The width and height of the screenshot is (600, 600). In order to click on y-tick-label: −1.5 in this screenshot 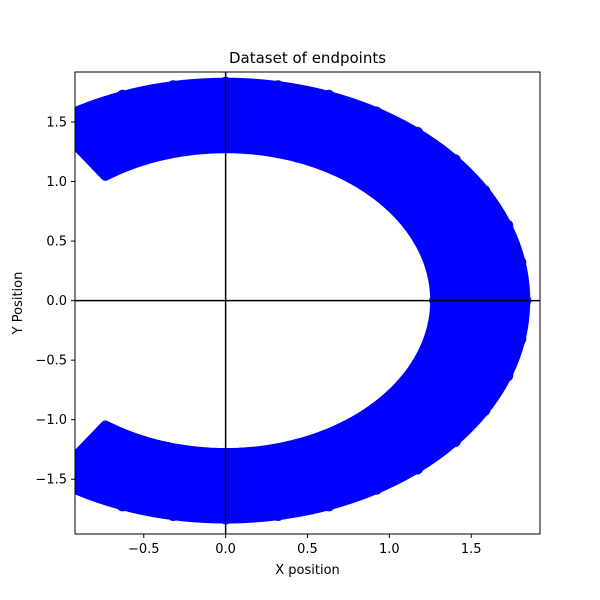, I will do `click(51, 480)`.